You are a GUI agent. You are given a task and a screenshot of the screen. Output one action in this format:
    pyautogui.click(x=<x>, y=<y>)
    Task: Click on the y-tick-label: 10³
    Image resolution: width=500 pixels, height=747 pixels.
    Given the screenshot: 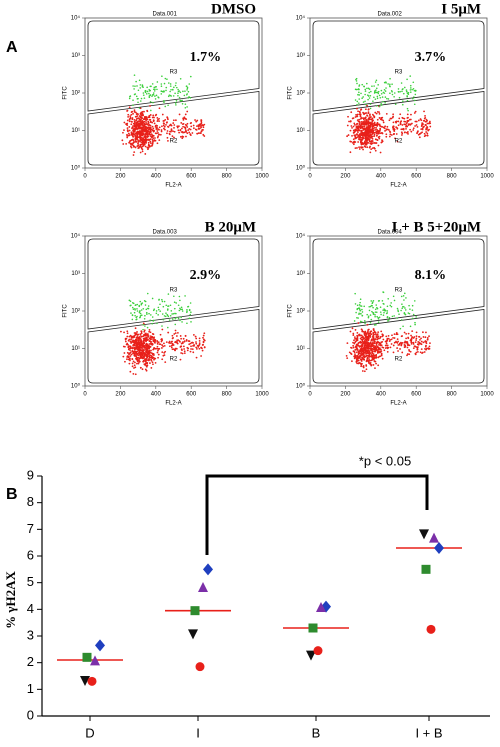 What is the action you would take?
    pyautogui.click(x=300, y=56)
    